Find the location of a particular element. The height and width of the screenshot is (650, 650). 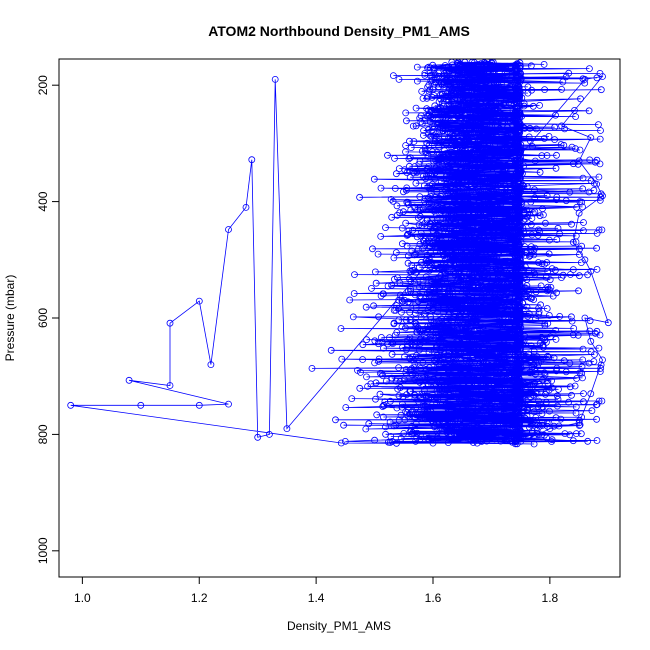

y-tick-label: 800 is located at coordinates (43, 434).